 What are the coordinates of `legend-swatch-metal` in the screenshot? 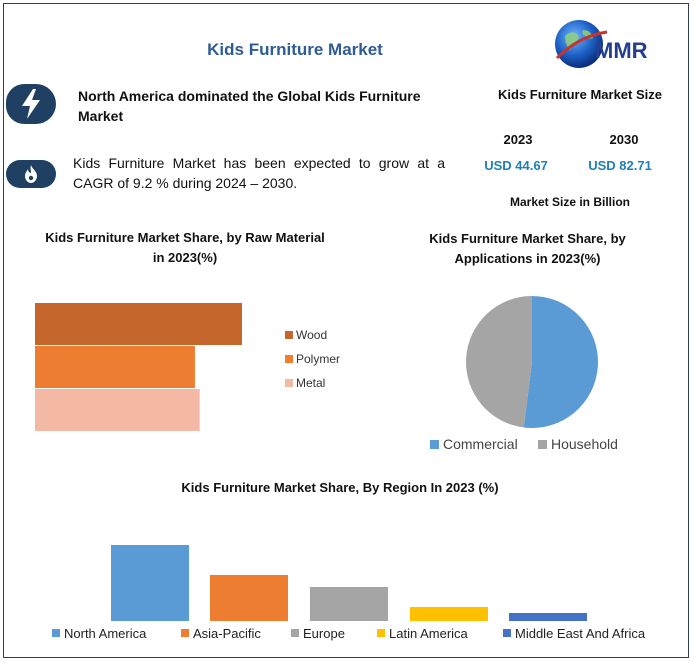 It's located at (289, 383).